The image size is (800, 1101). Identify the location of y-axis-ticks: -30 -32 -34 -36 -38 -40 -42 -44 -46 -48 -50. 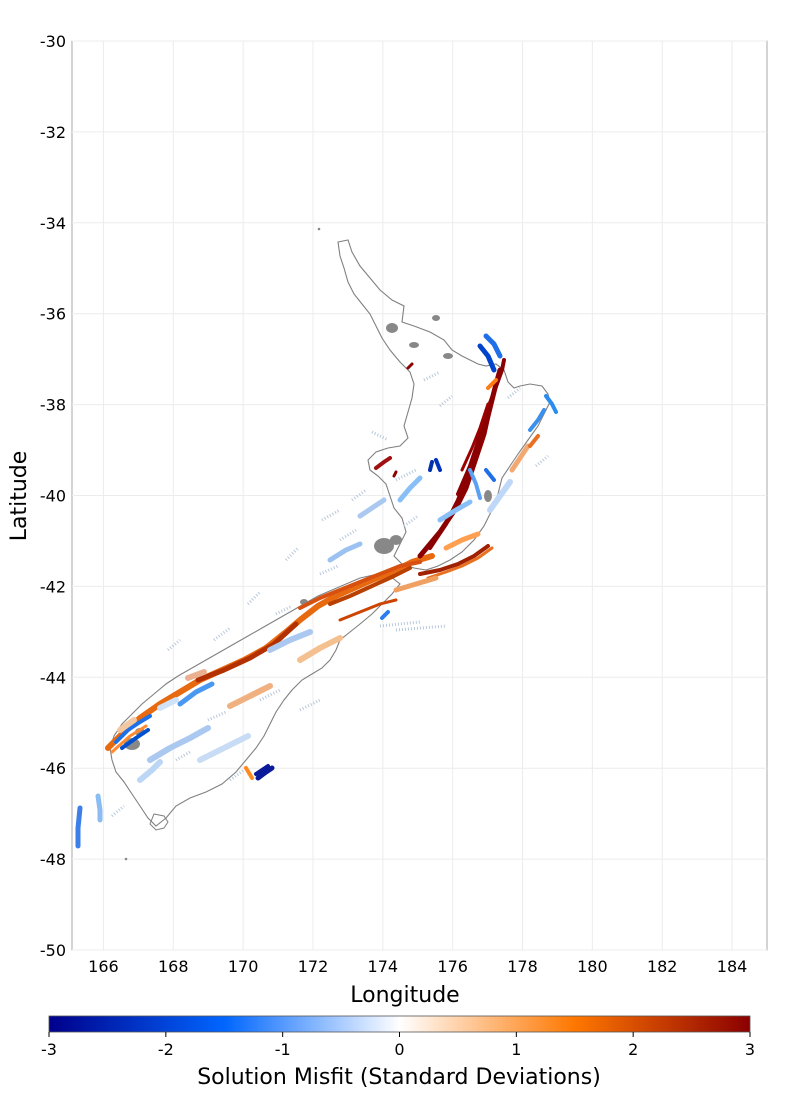
(53, 496).